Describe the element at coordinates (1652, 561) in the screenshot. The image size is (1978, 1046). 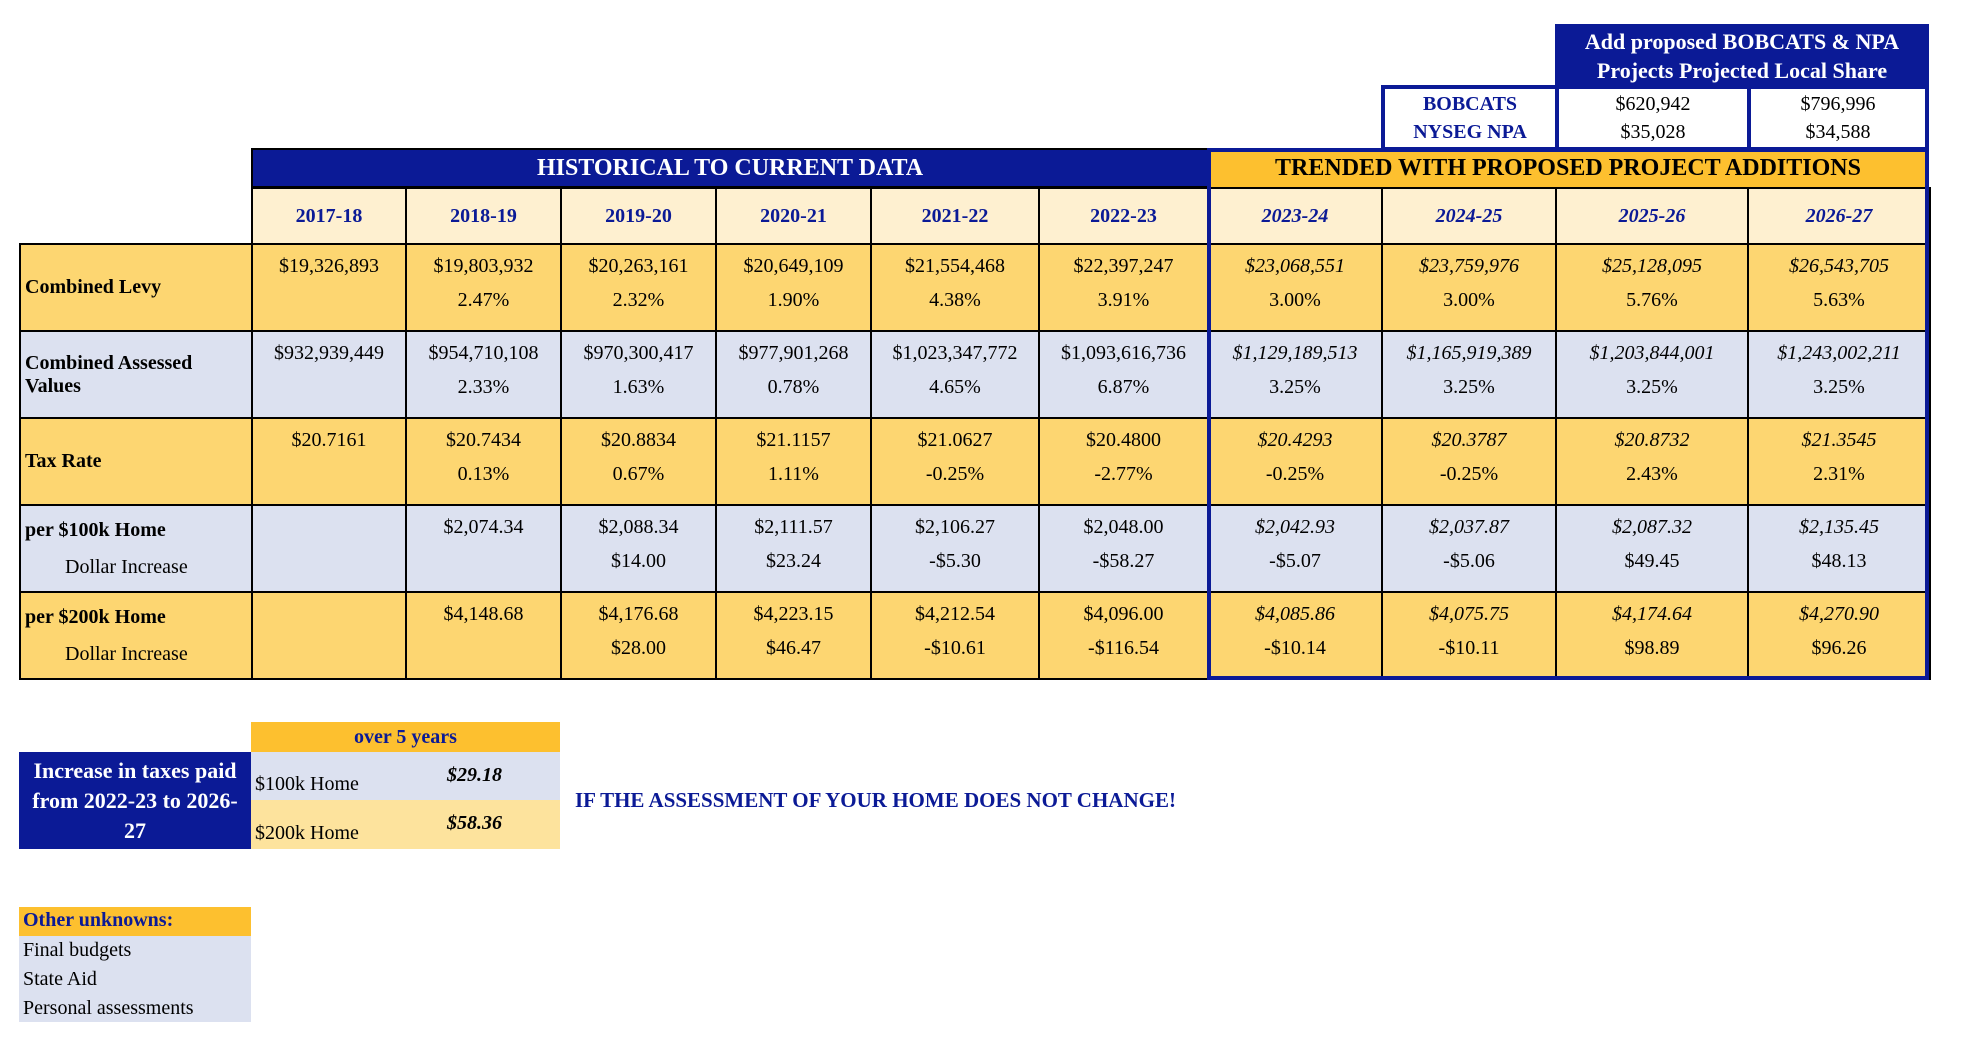
I see `cell-change: $49.45` at that location.